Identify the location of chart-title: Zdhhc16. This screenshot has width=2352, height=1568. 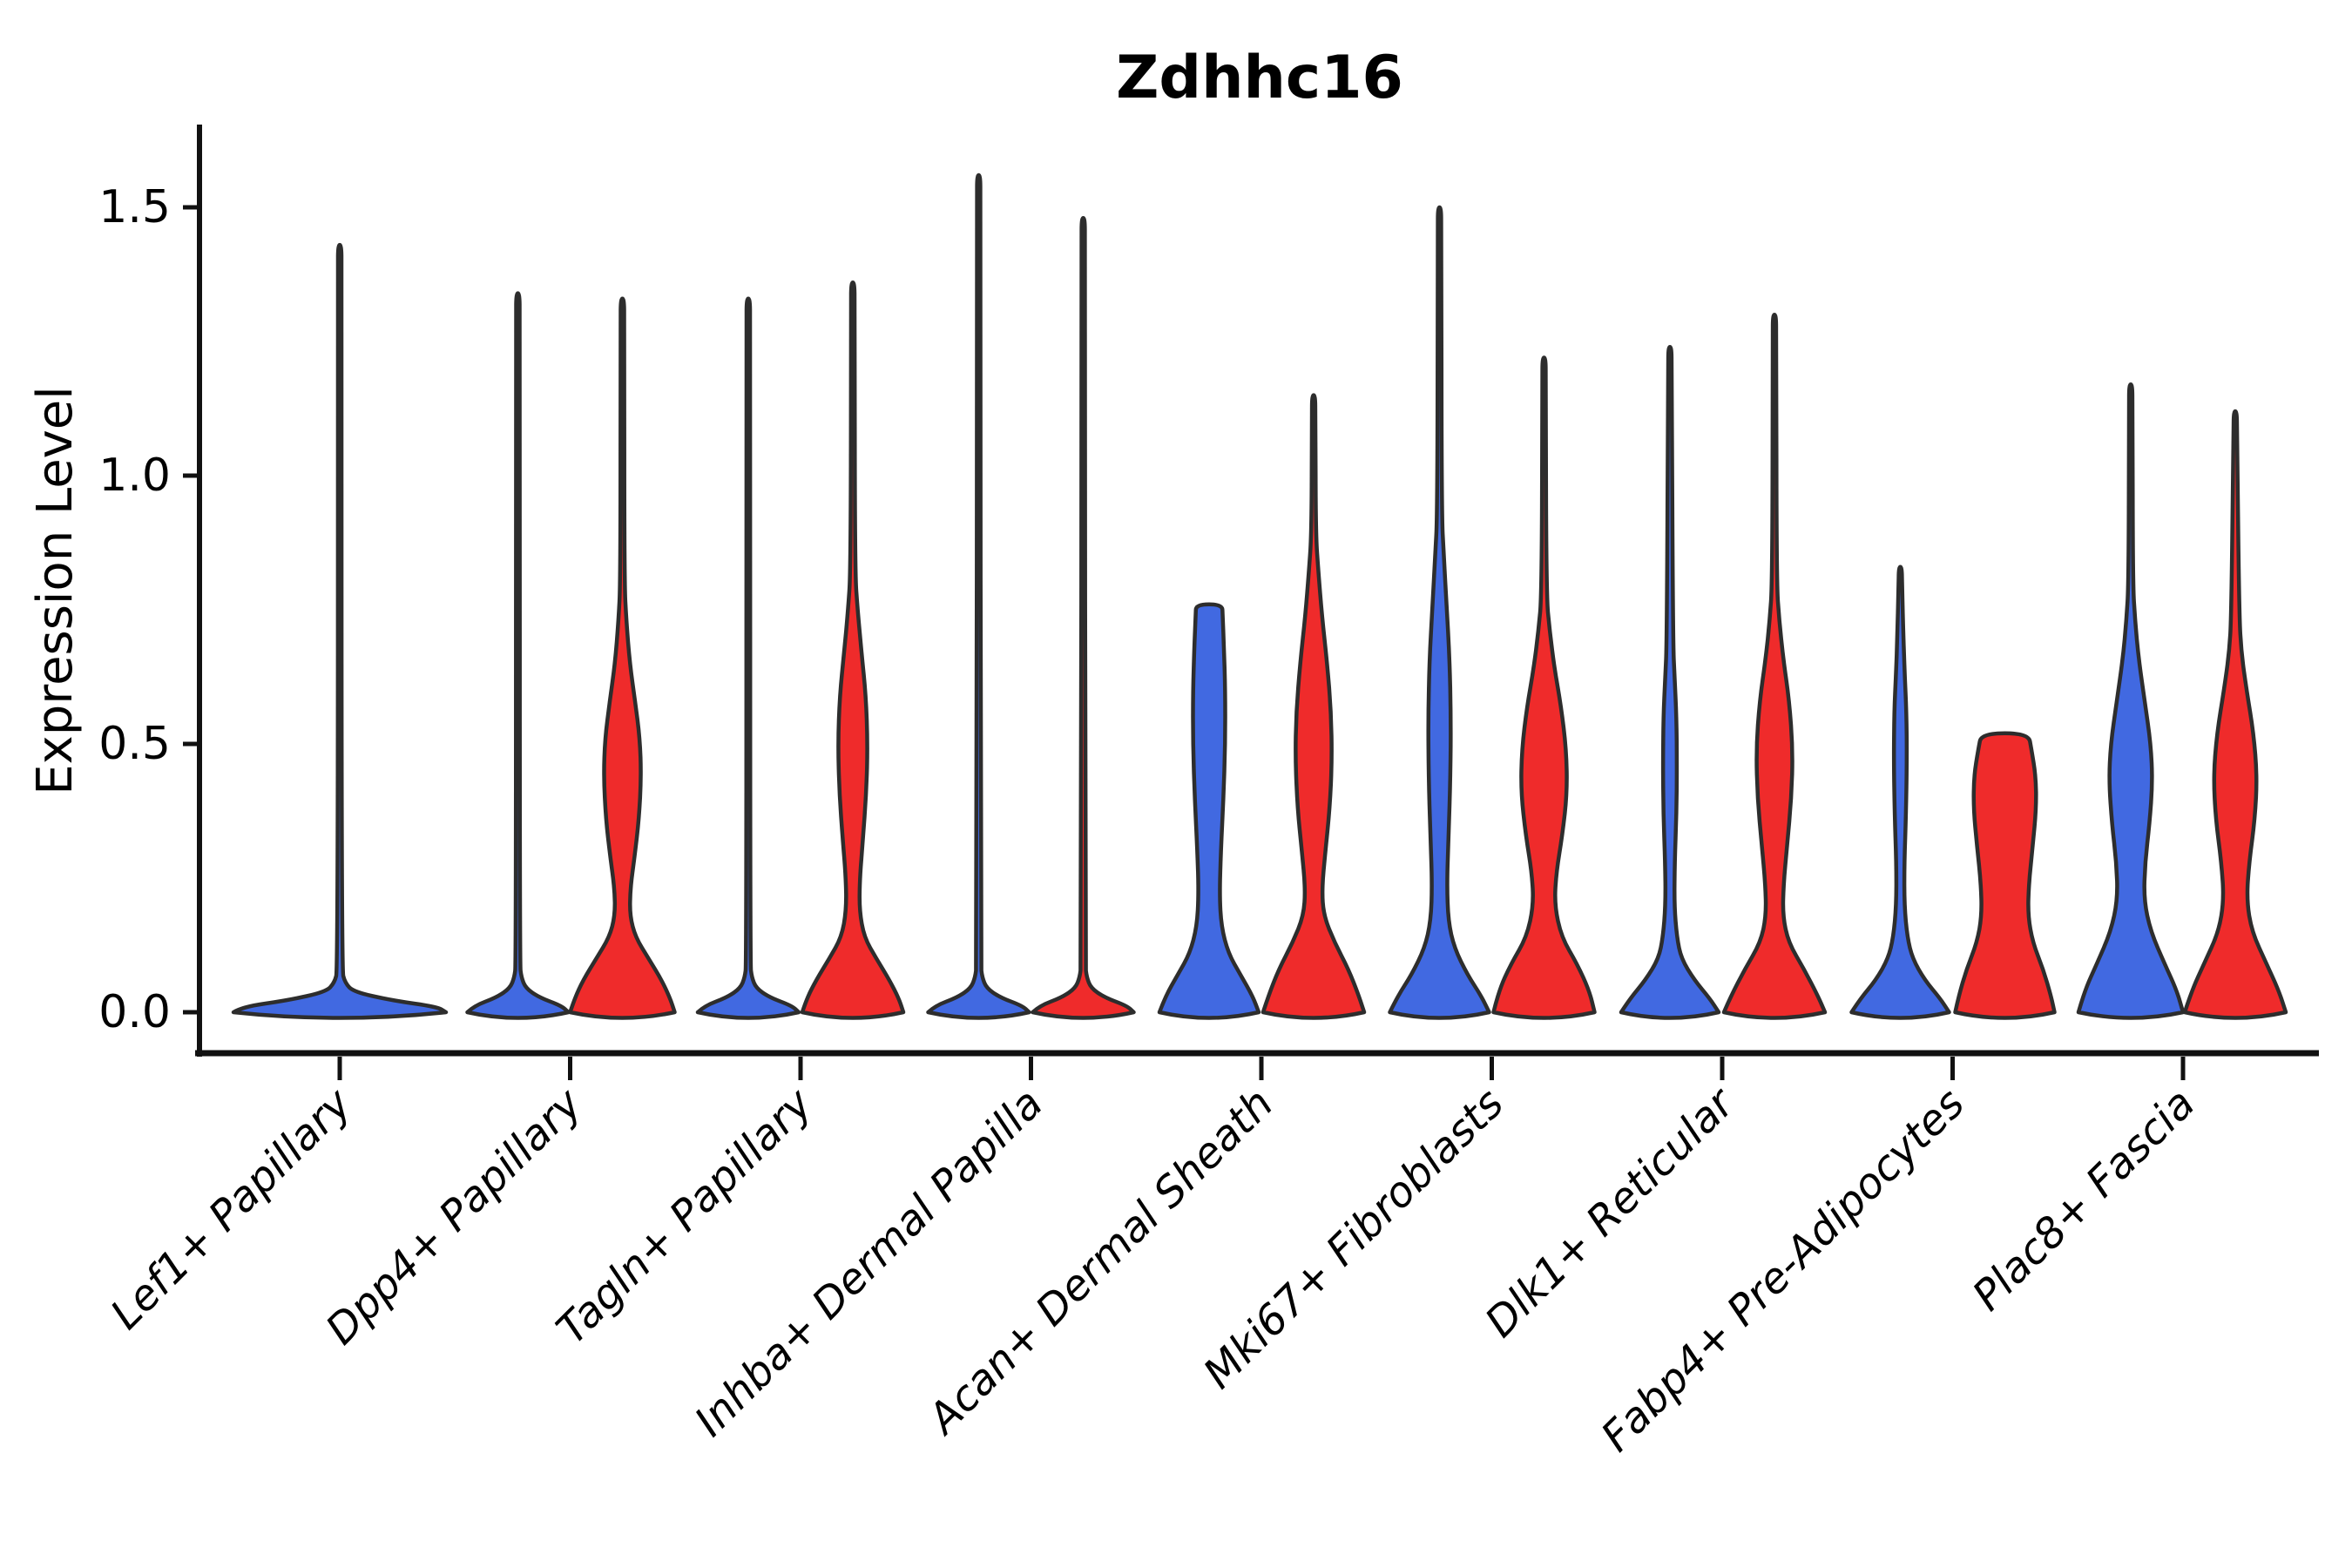
(1260, 78).